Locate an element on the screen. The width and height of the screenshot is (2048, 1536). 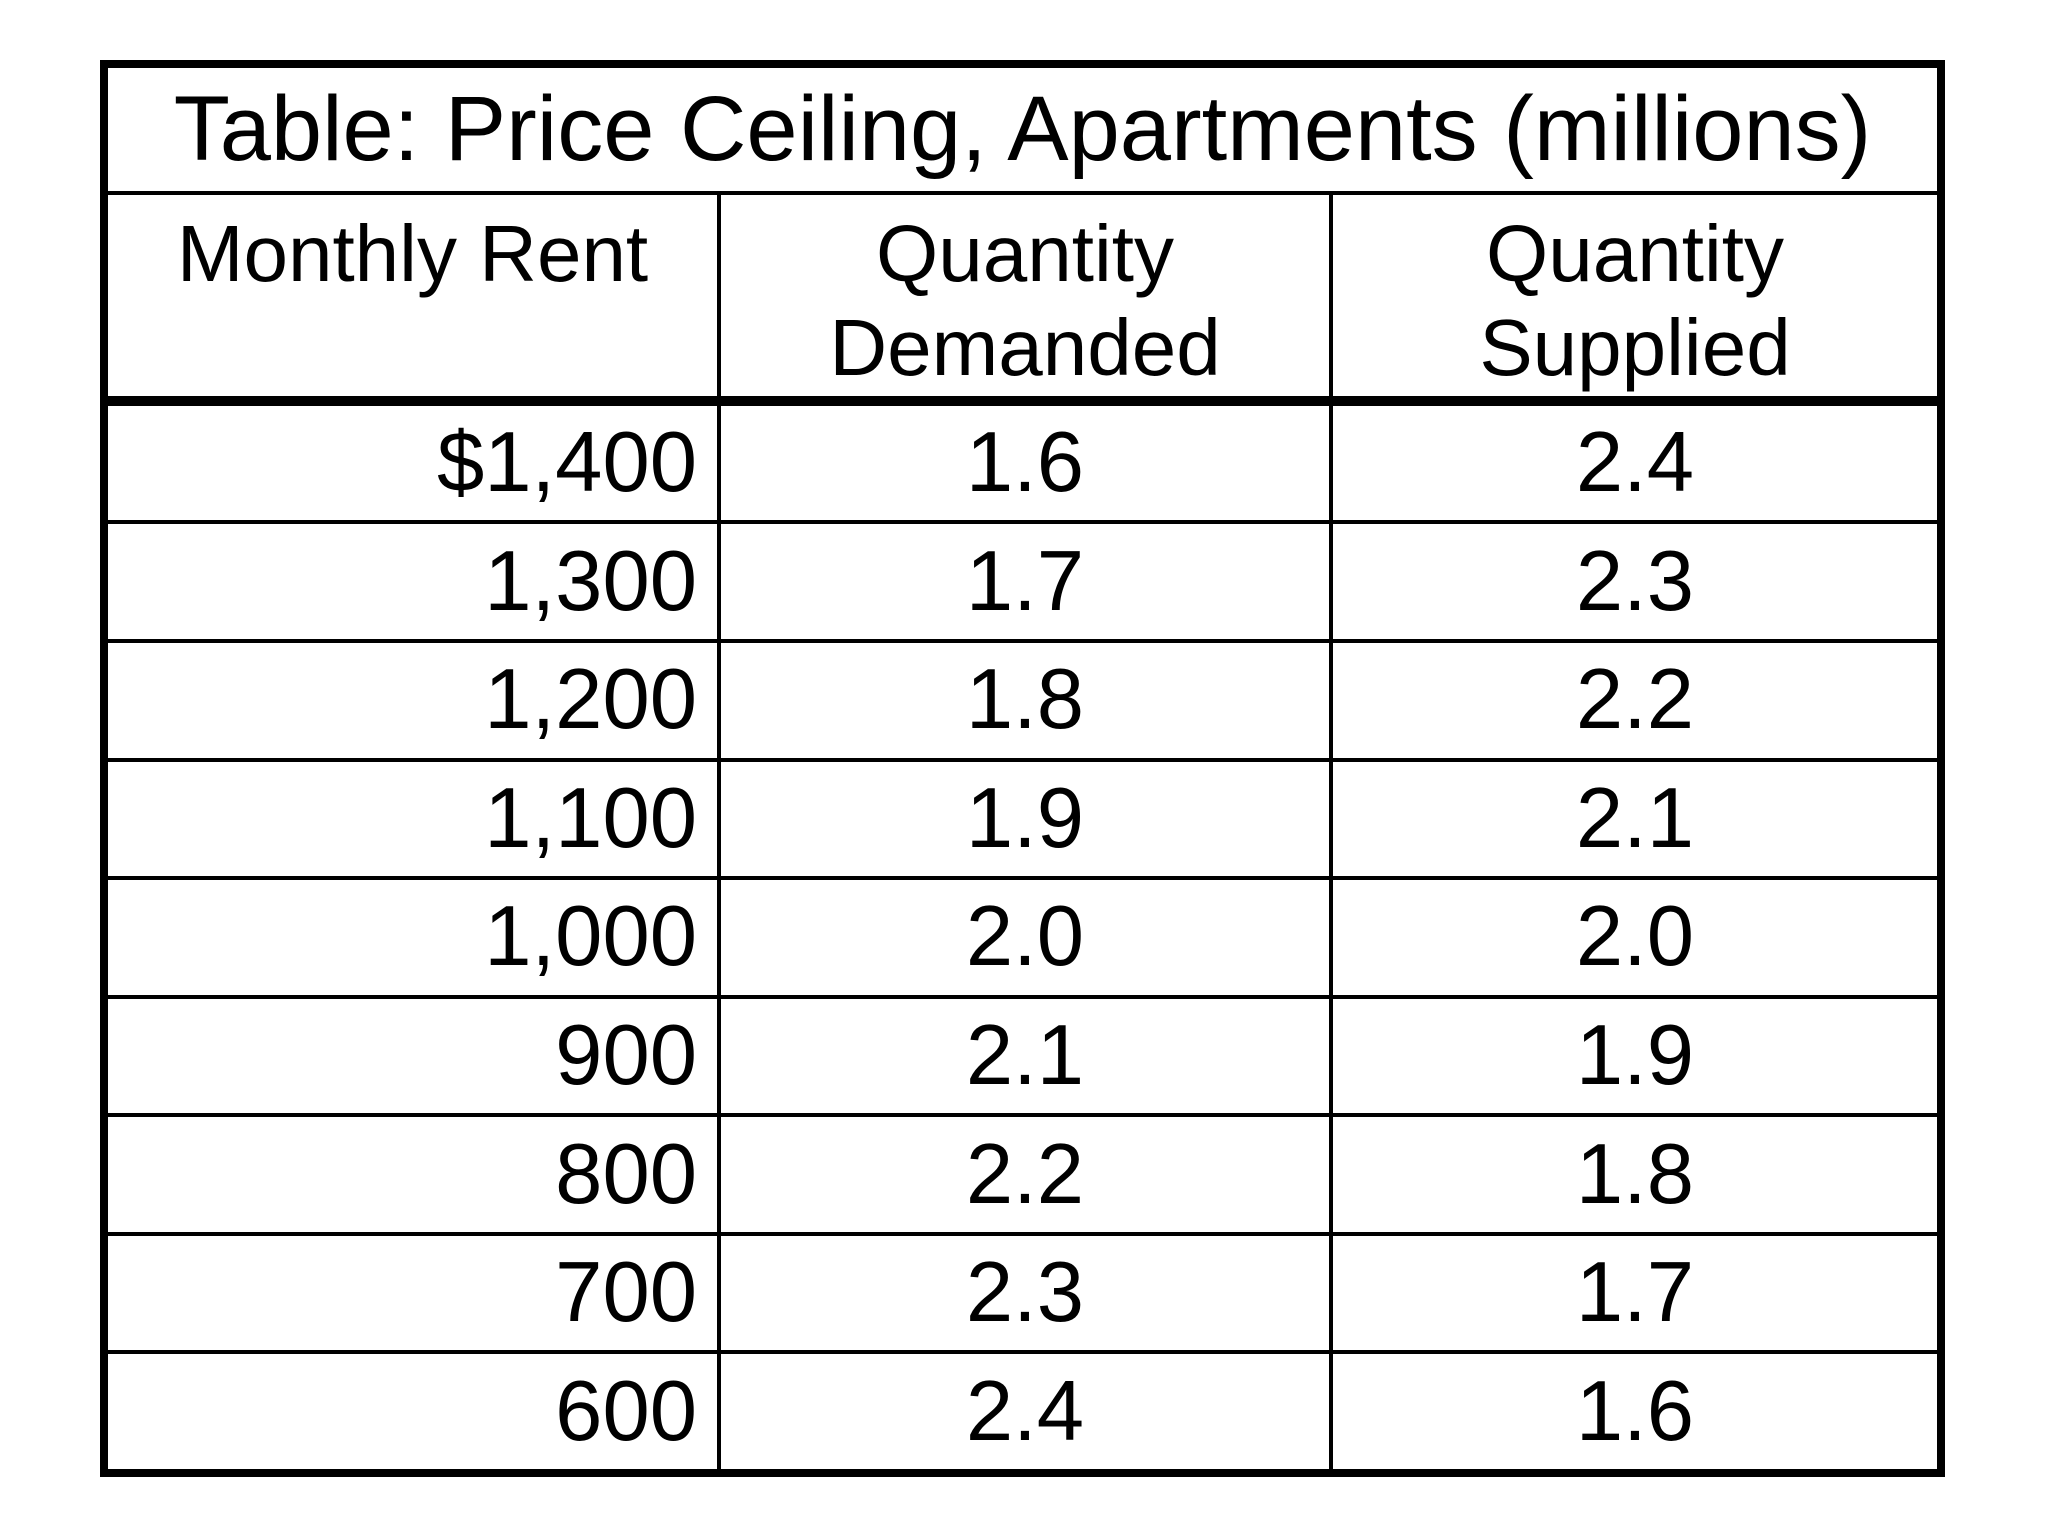
cell-rent: 1,200 is located at coordinates (590, 700).